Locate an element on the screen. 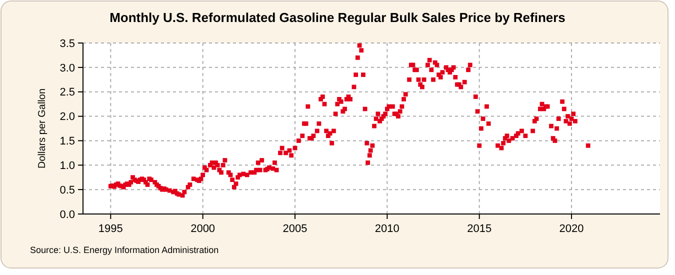  y-tick-label: 1.0 is located at coordinates (67, 166).